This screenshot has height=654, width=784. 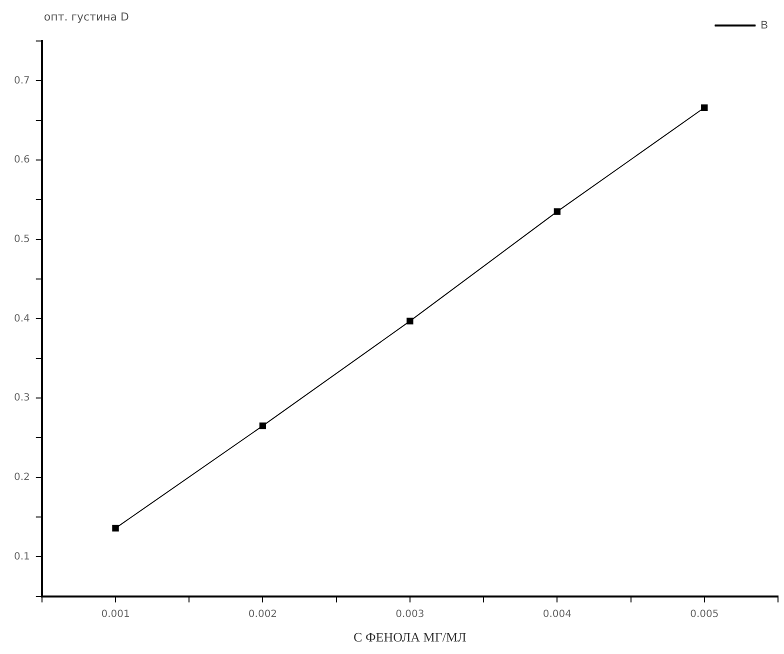 I want to click on x-tick-label: 0.001, so click(x=115, y=614).